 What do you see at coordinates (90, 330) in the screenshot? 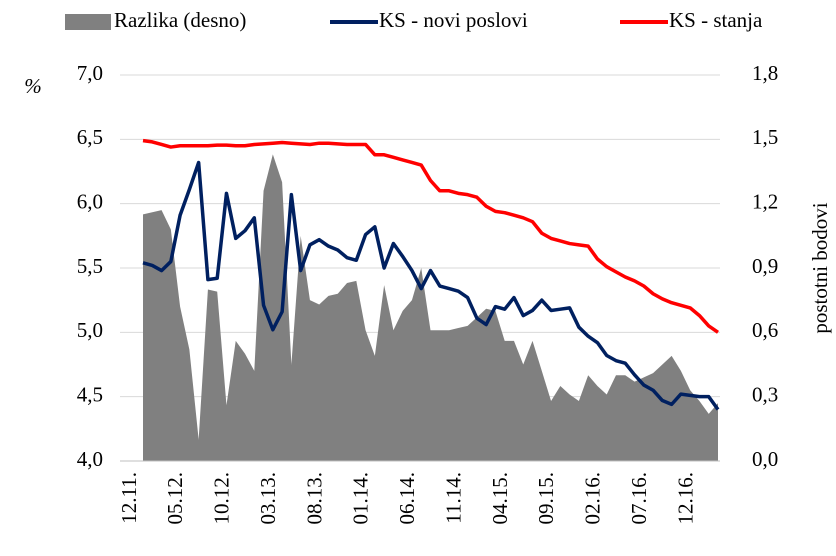
I see `y-tick-label: 5,0` at bounding box center [90, 330].